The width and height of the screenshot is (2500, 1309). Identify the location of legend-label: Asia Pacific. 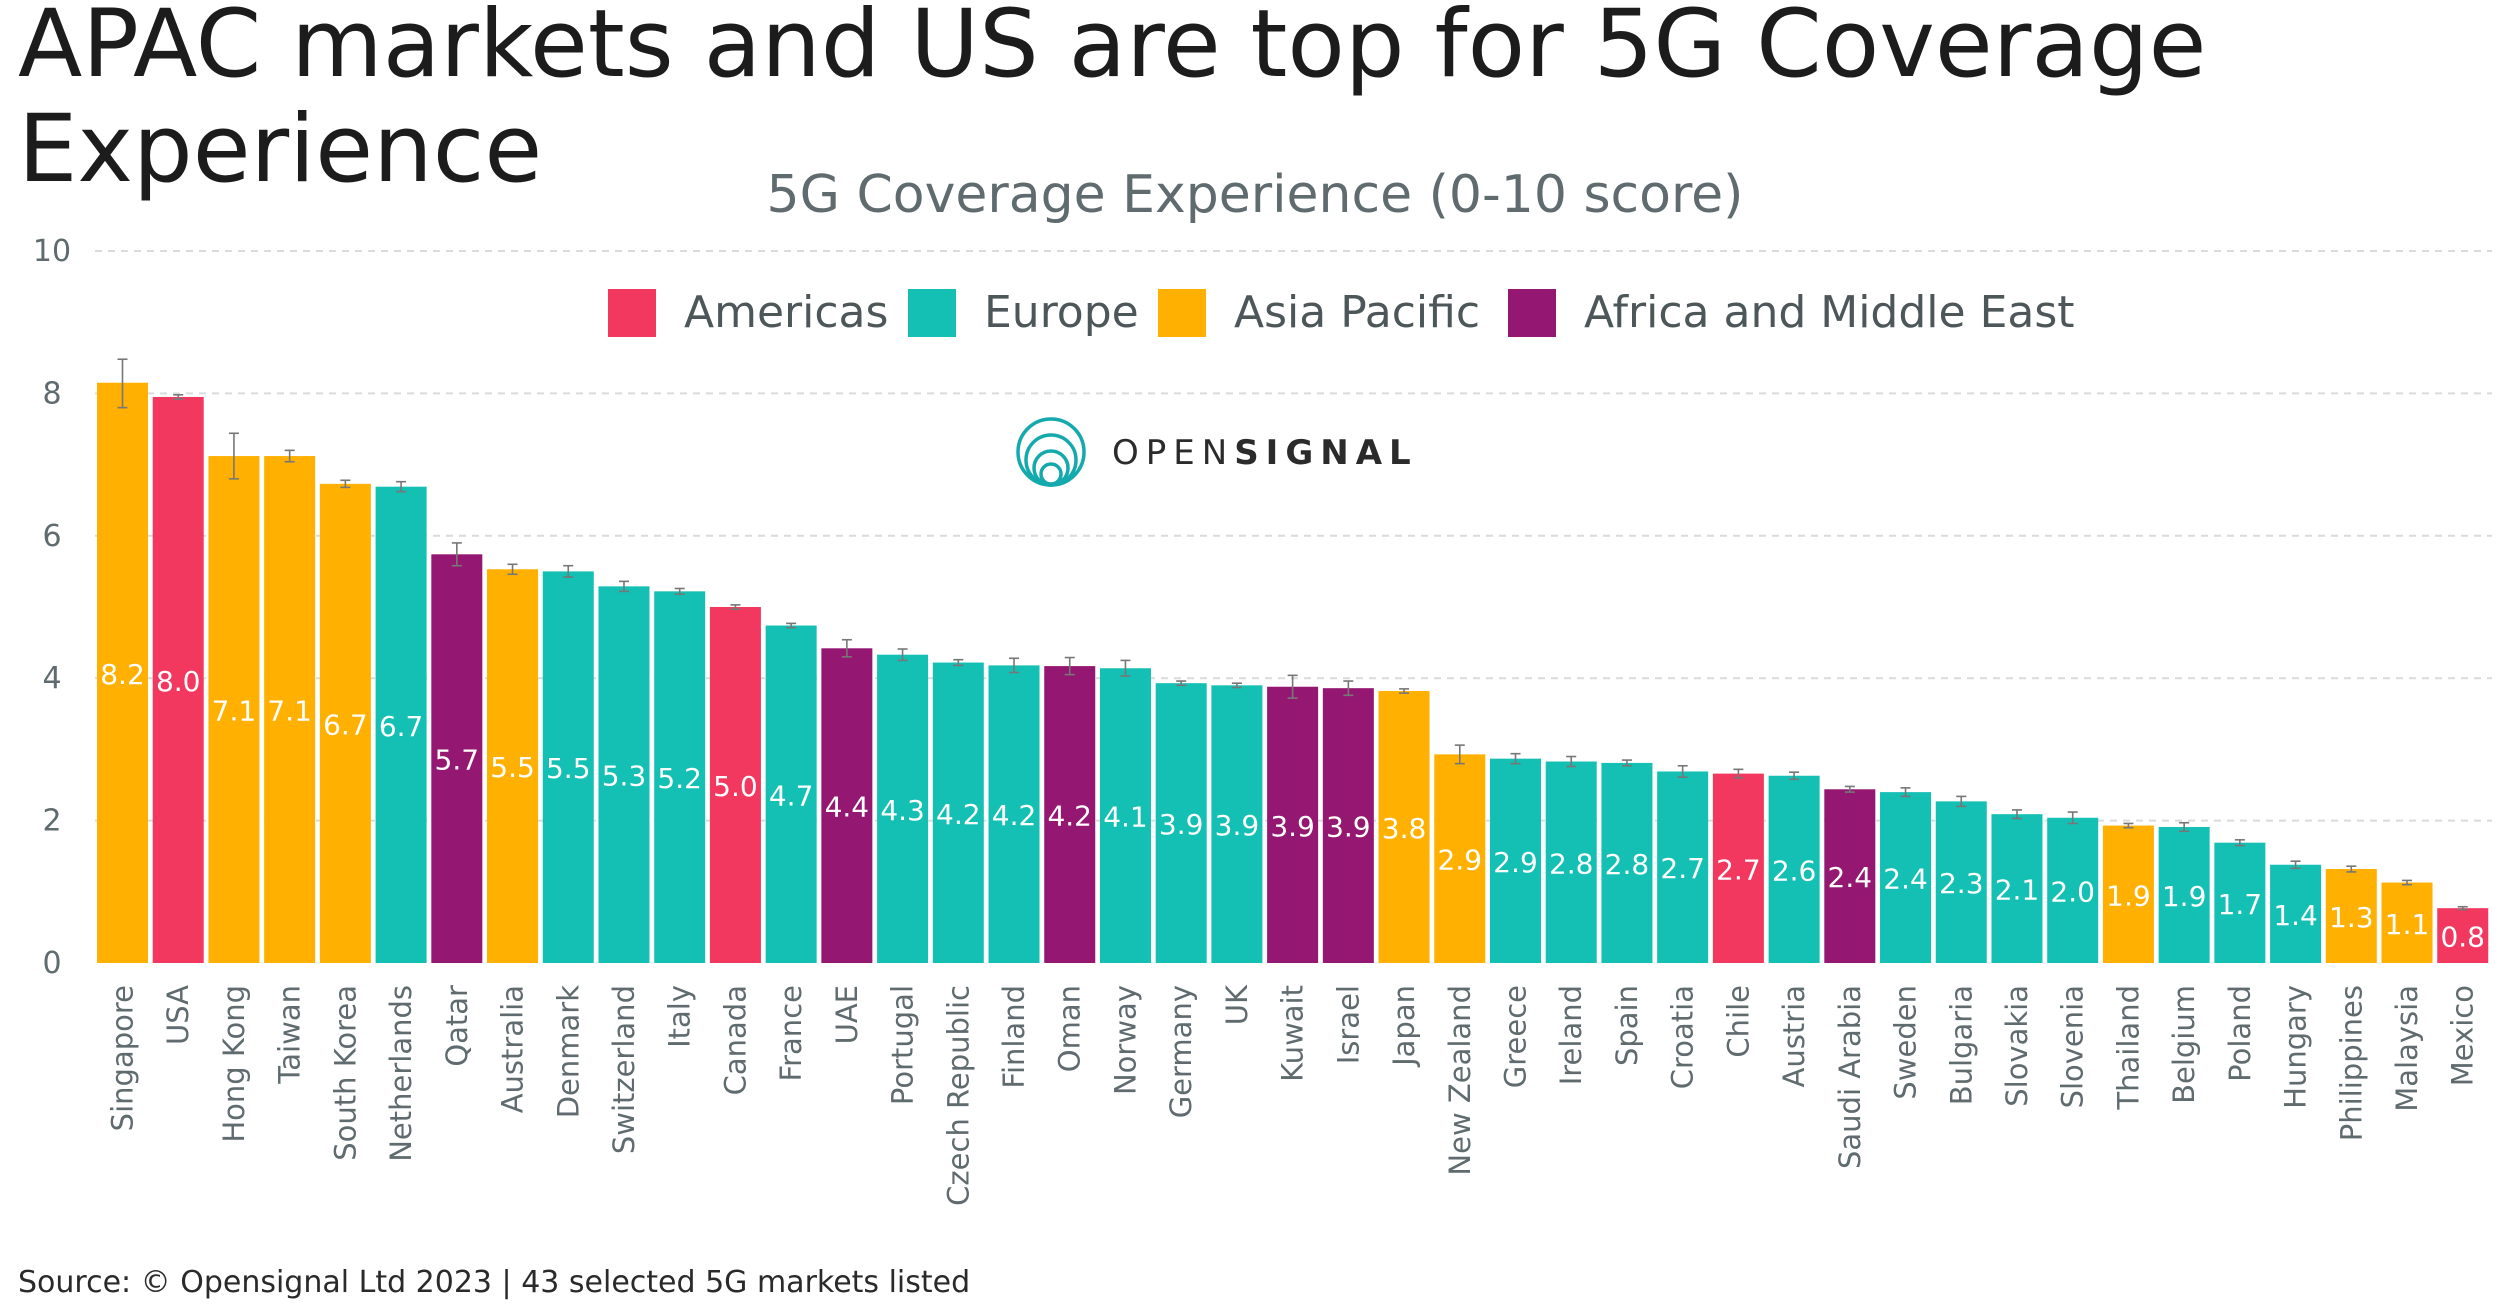
(1357, 312).